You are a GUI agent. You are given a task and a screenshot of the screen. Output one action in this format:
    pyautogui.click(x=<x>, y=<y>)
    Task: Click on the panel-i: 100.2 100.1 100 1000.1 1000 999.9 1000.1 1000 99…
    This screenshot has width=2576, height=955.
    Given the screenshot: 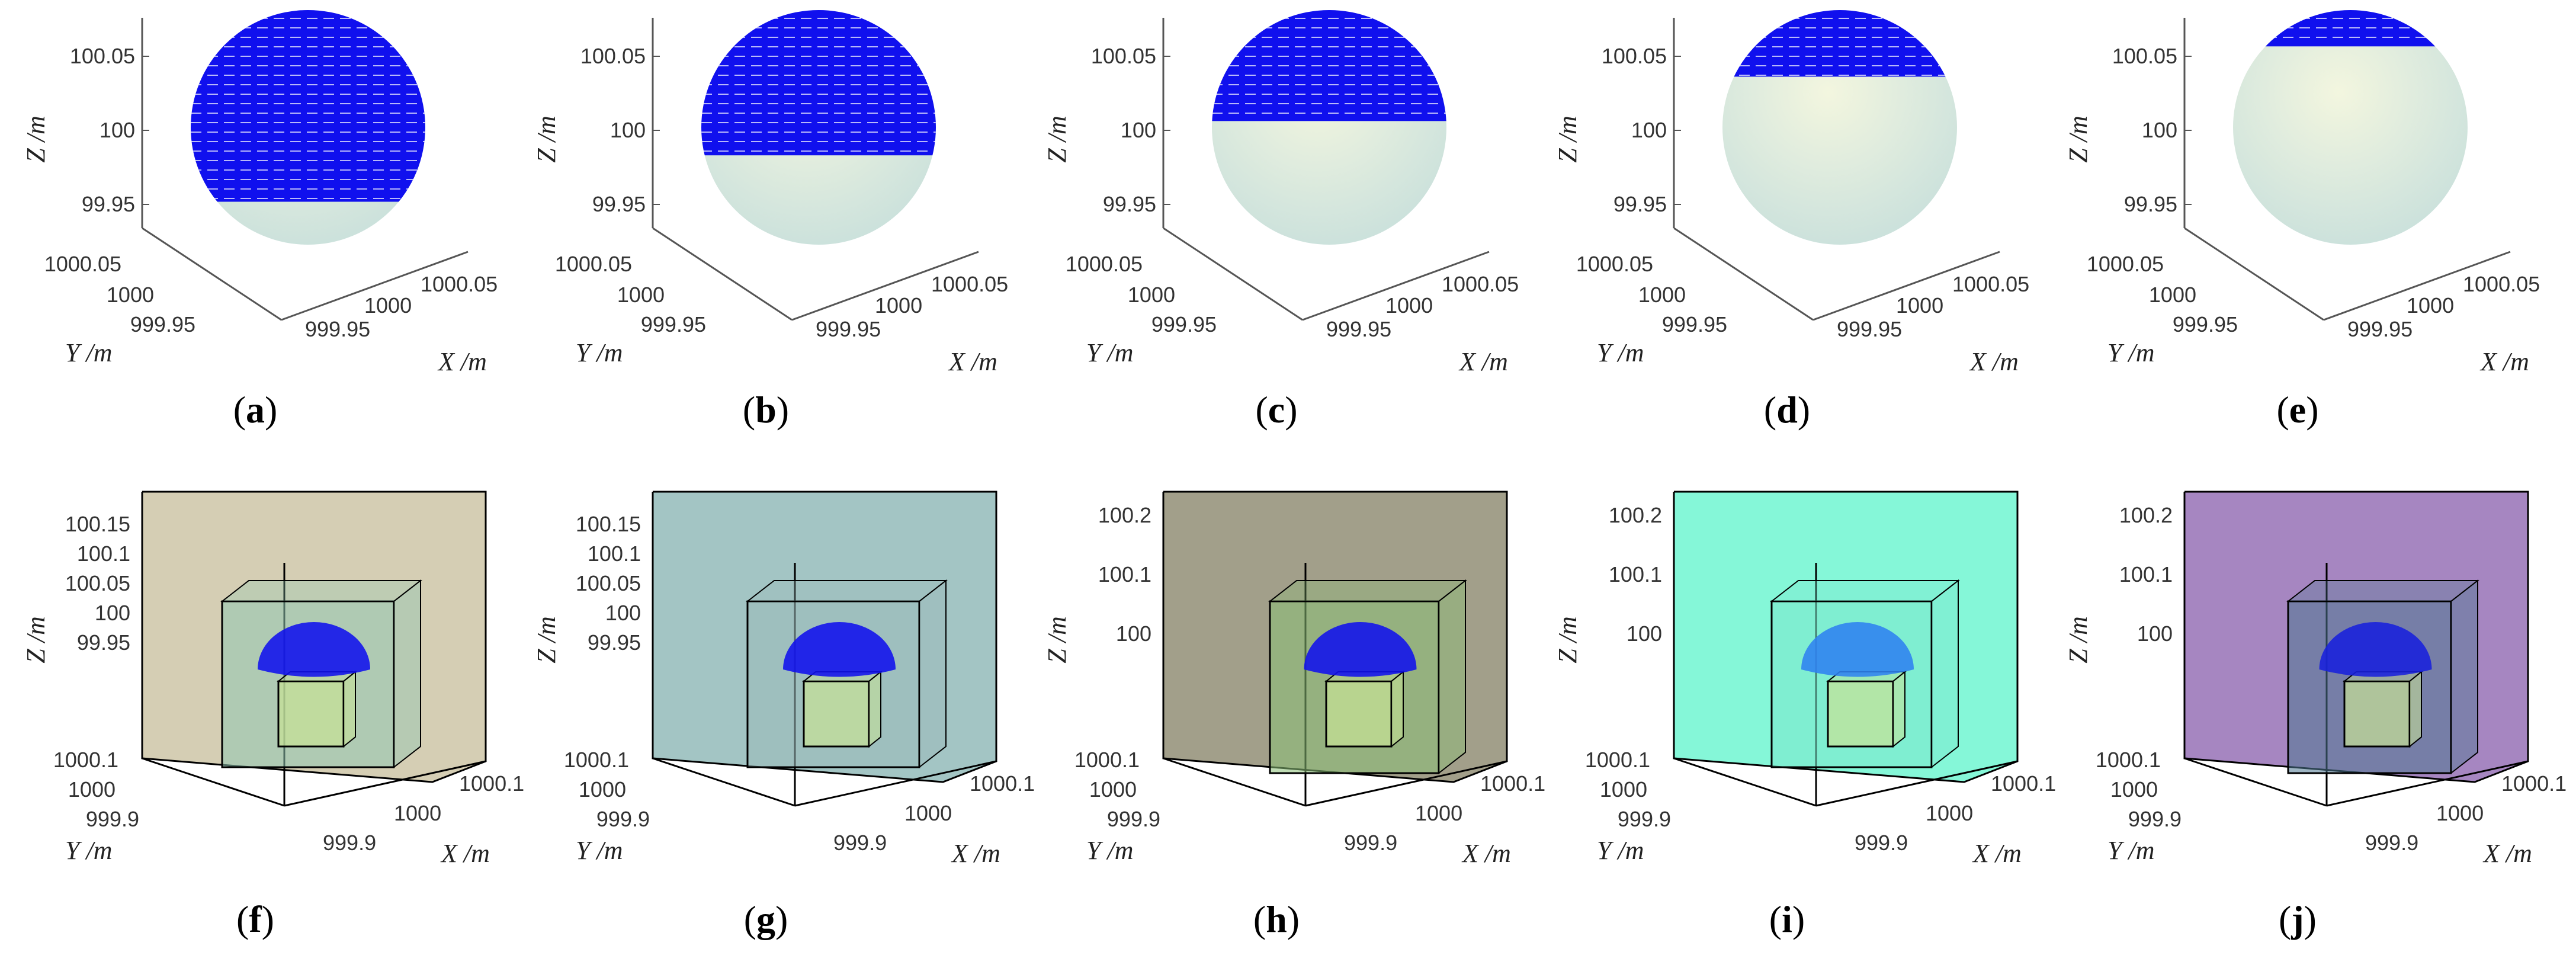 What is the action you would take?
    pyautogui.click(x=1794, y=697)
    